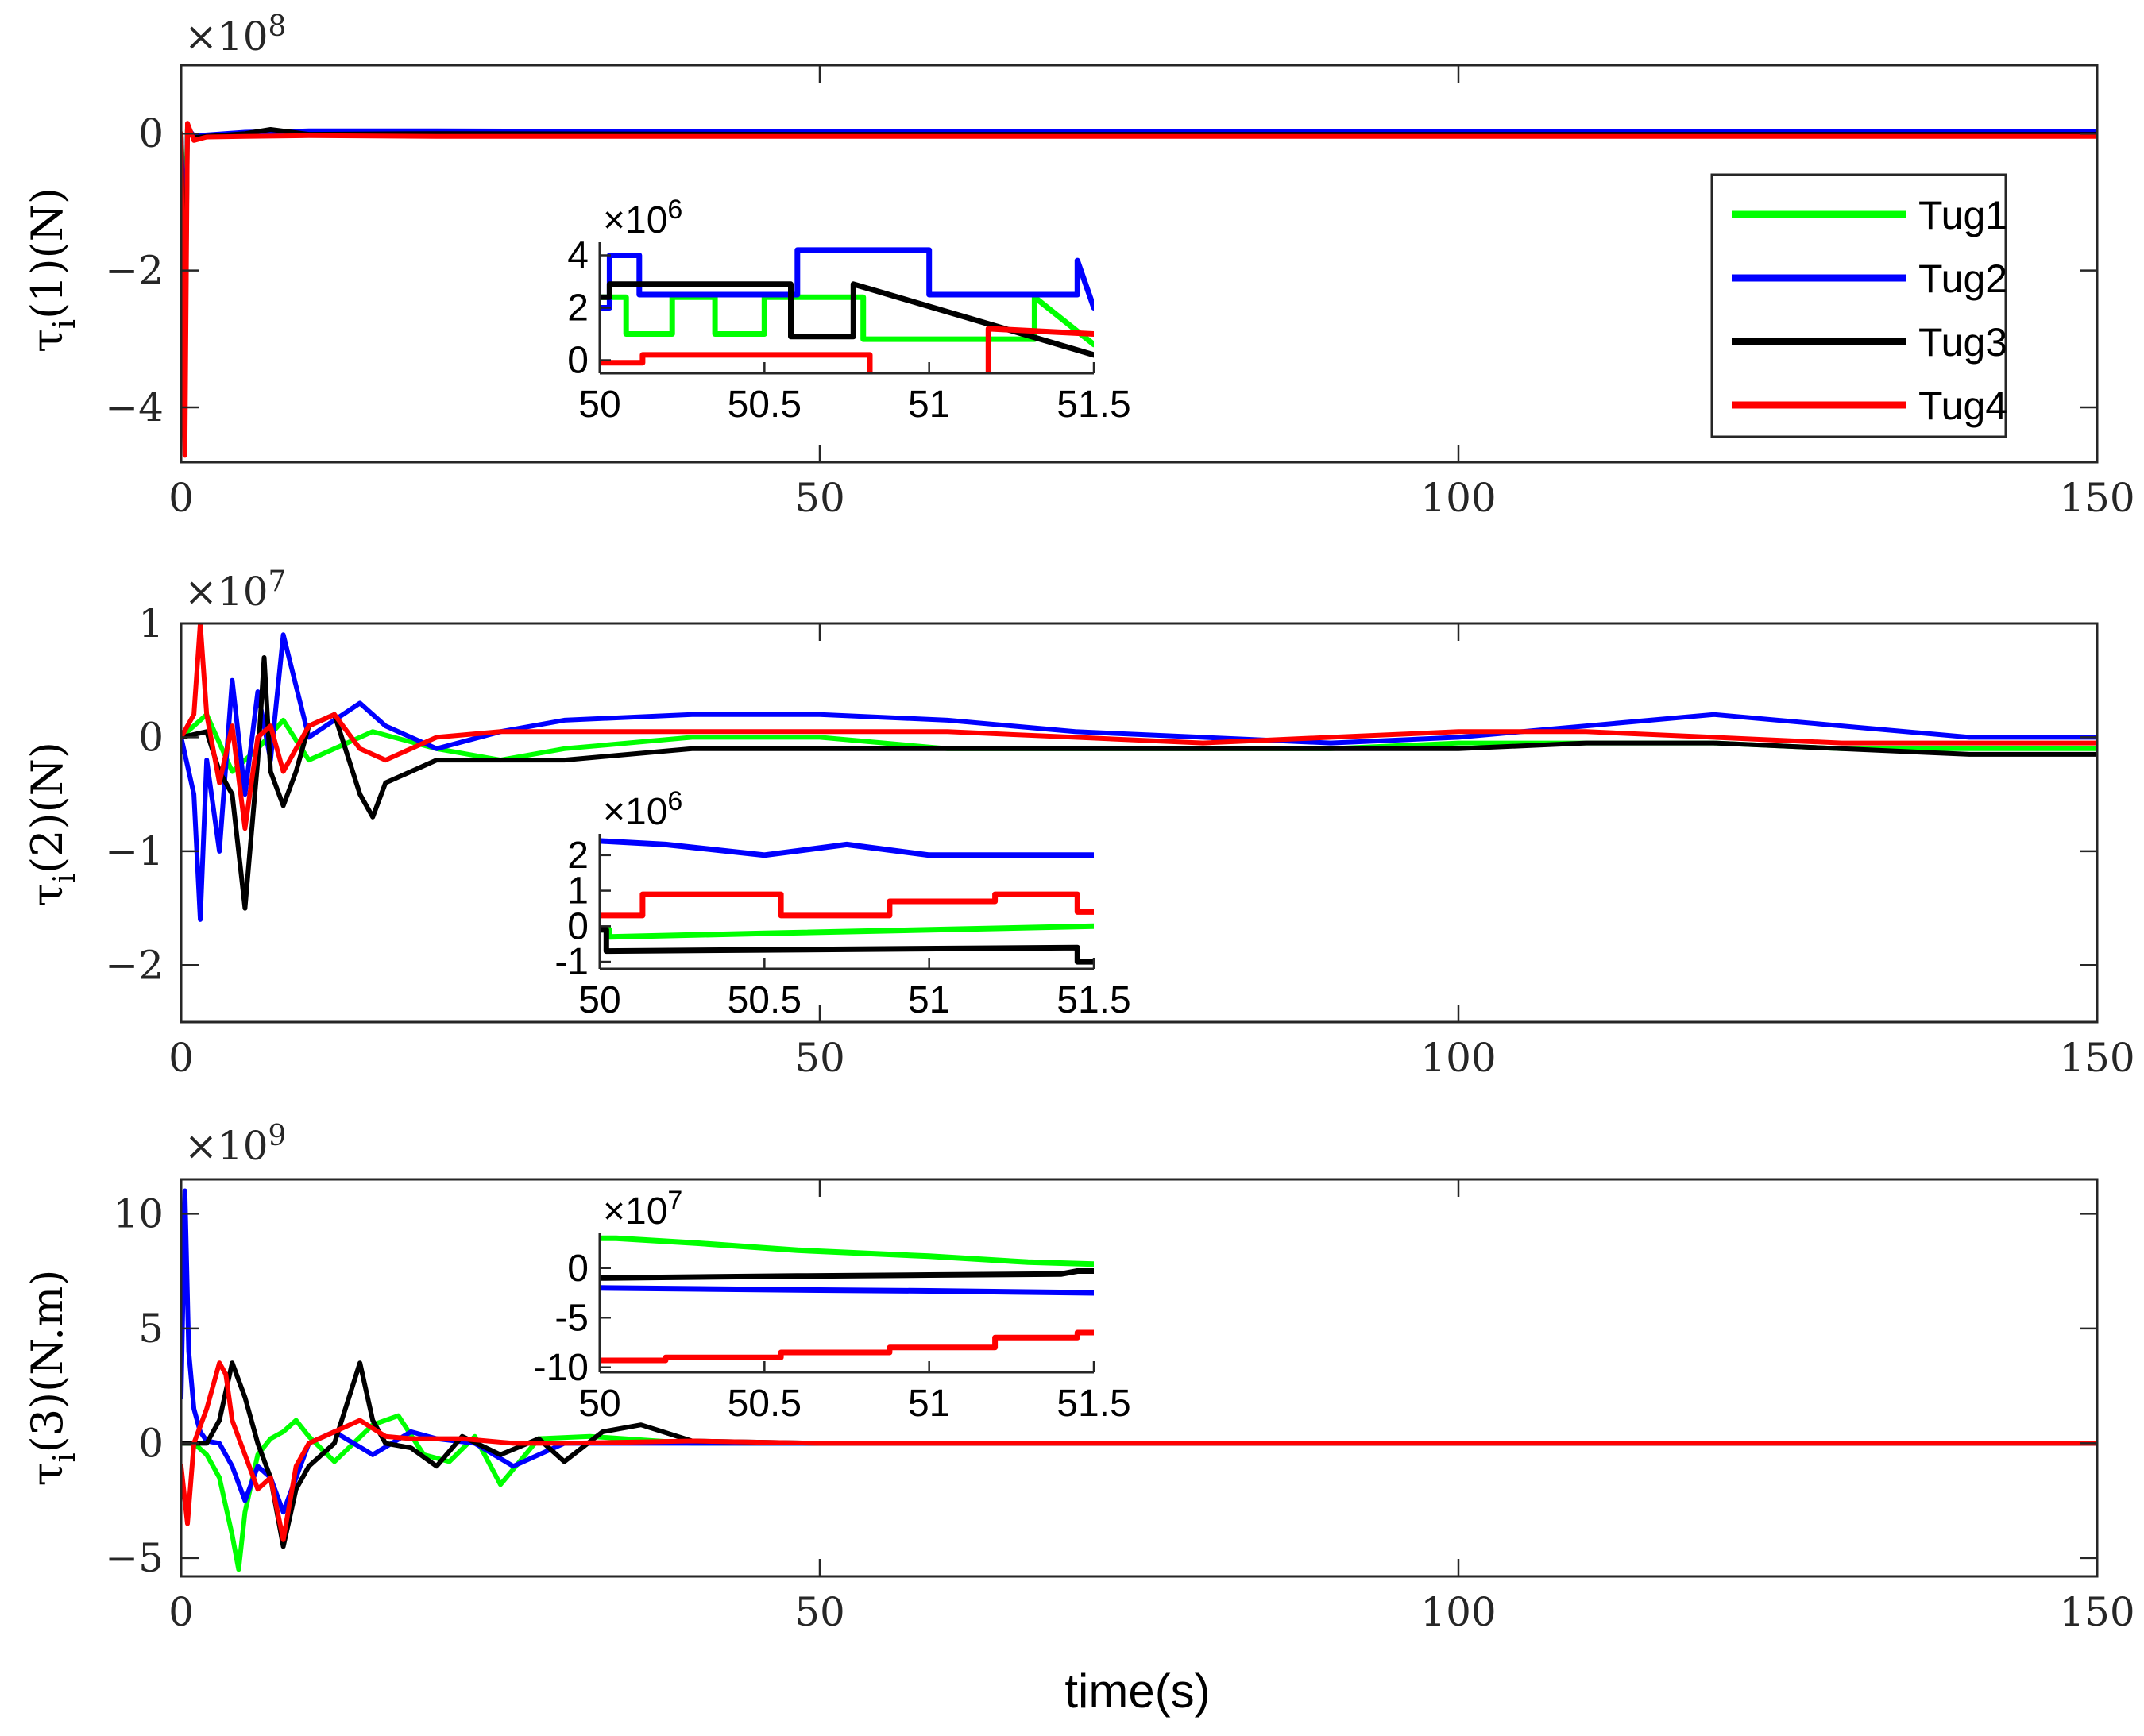 This screenshot has width=2144, height=1736. What do you see at coordinates (820, 1612) in the screenshot?
I see `subplot-3-x-tick-label: 50` at bounding box center [820, 1612].